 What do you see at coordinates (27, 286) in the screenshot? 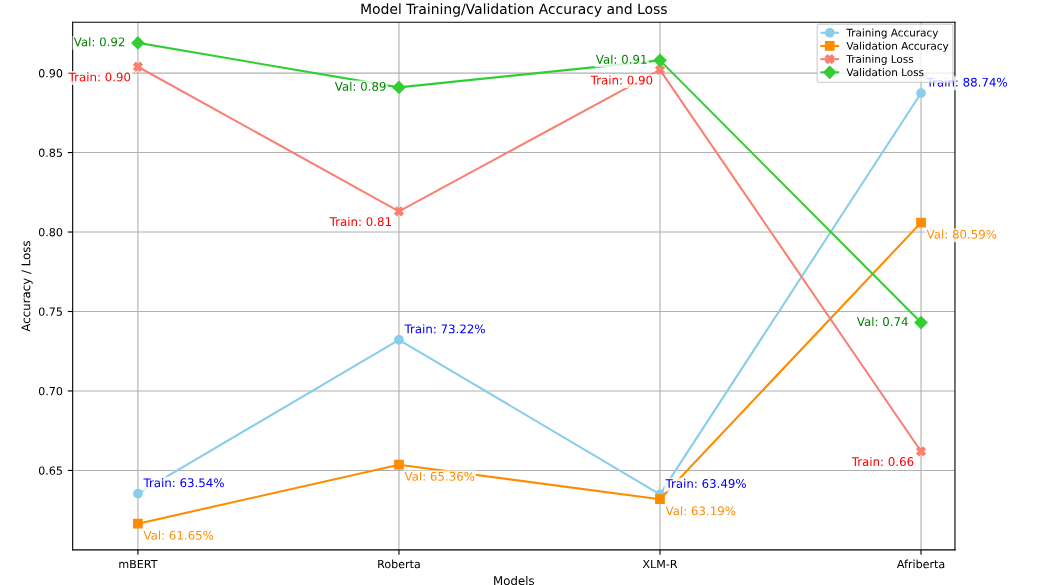
I see `y-axis-title: Accuracy / Loss` at bounding box center [27, 286].